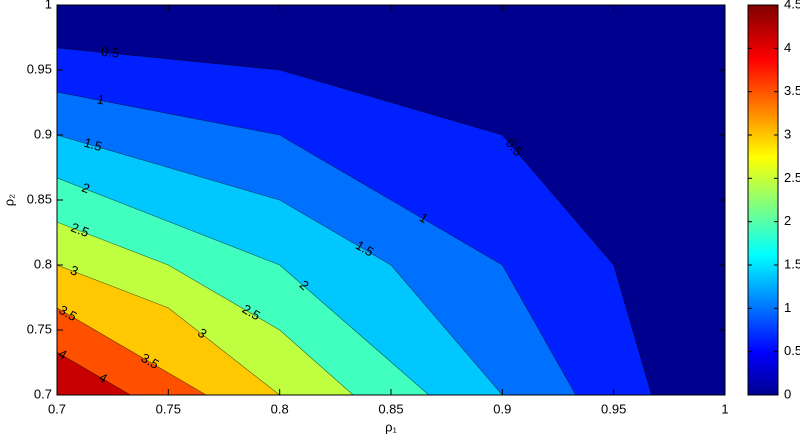 Image resolution: width=800 pixels, height=442 pixels. I want to click on colorbar-tick-label: 2, so click(787, 220).